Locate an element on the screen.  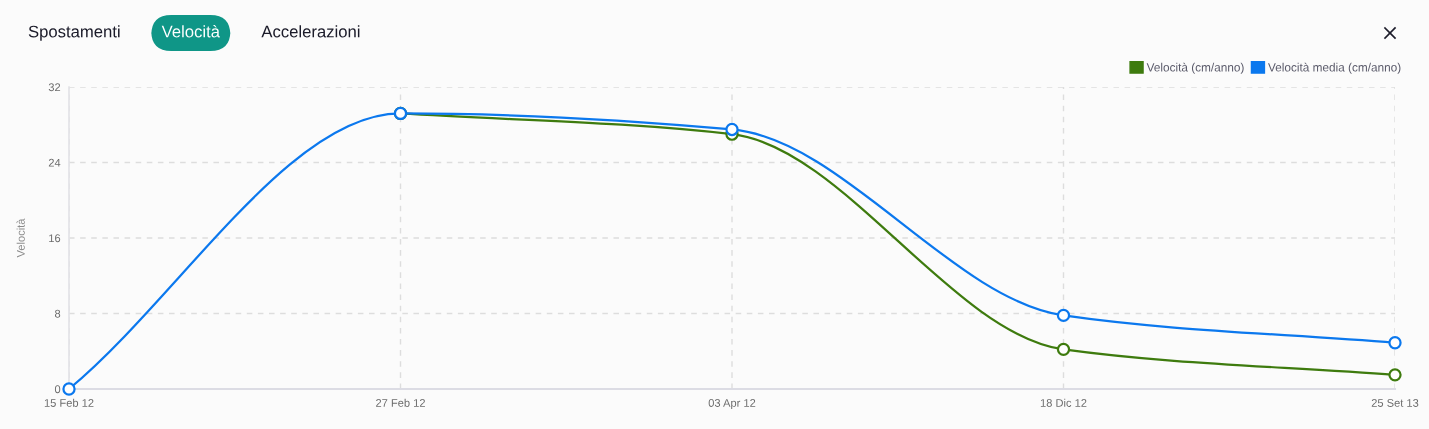
y-tick-label: 8 is located at coordinates (57, 313).